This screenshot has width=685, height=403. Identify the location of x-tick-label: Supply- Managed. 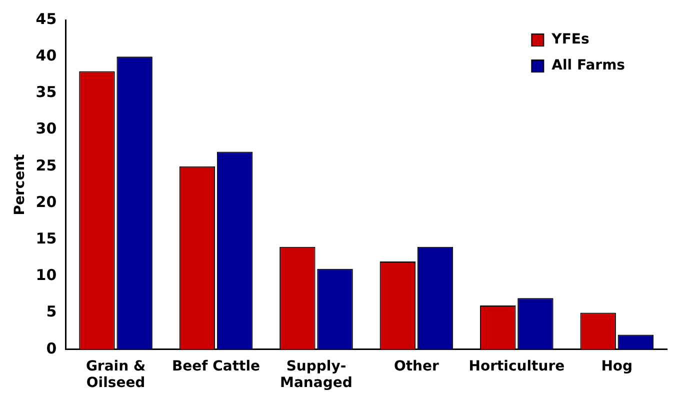
(316, 375).